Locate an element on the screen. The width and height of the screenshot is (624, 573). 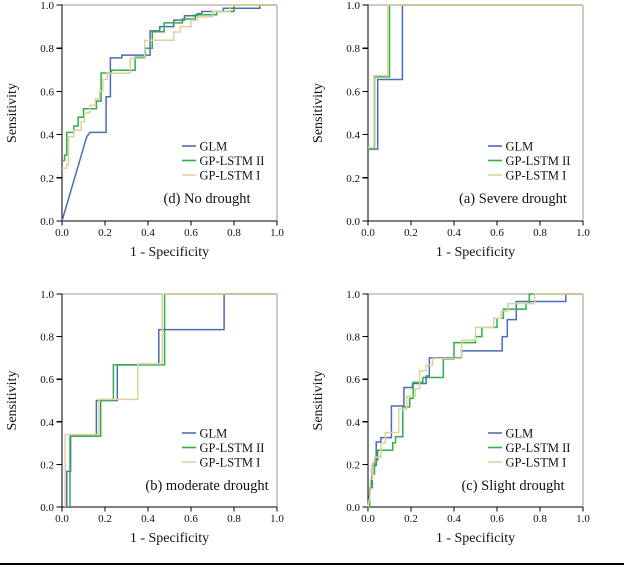
chart-caption: (d) No drought is located at coordinates (207, 199).